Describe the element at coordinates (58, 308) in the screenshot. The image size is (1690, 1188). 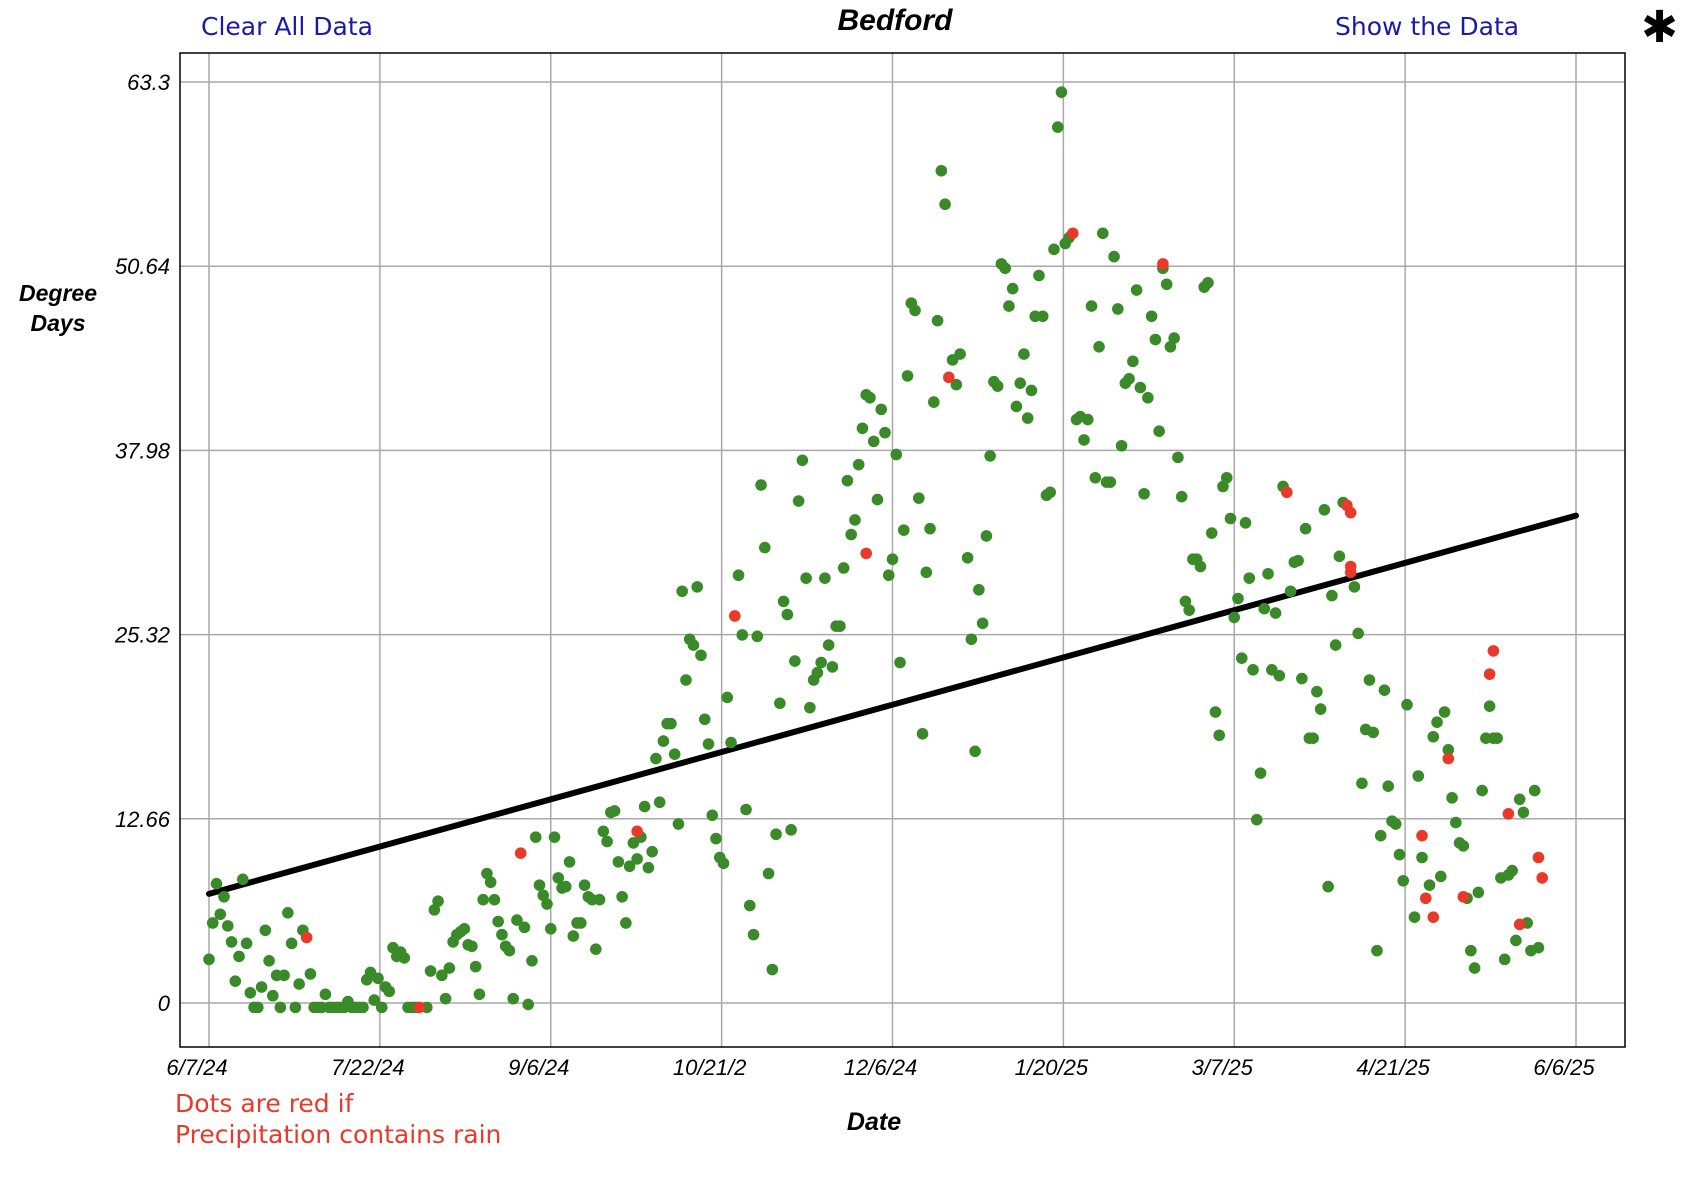
I see `y-axis-label: Degree Days` at that location.